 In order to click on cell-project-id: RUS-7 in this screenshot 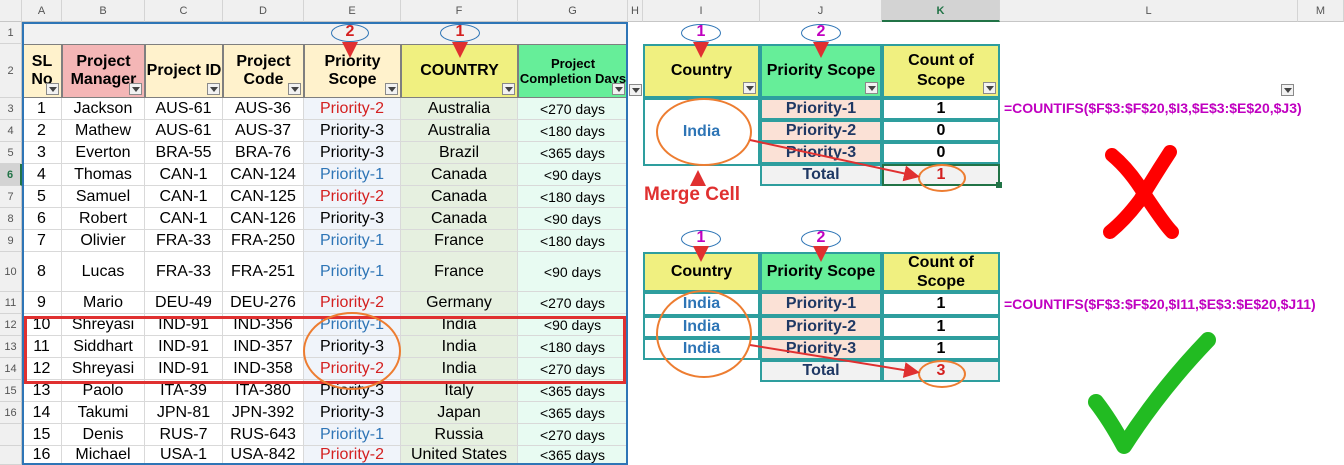, I will do `click(184, 435)`.